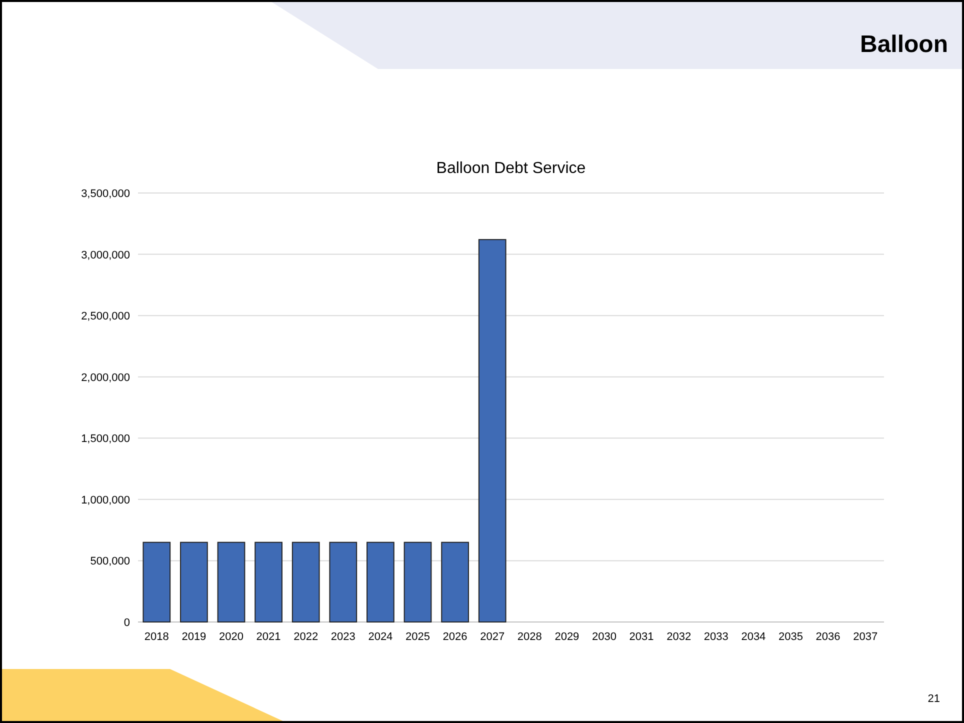 The width and height of the screenshot is (964, 723). What do you see at coordinates (231, 637) in the screenshot?
I see `x-tick-label: 2020` at bounding box center [231, 637].